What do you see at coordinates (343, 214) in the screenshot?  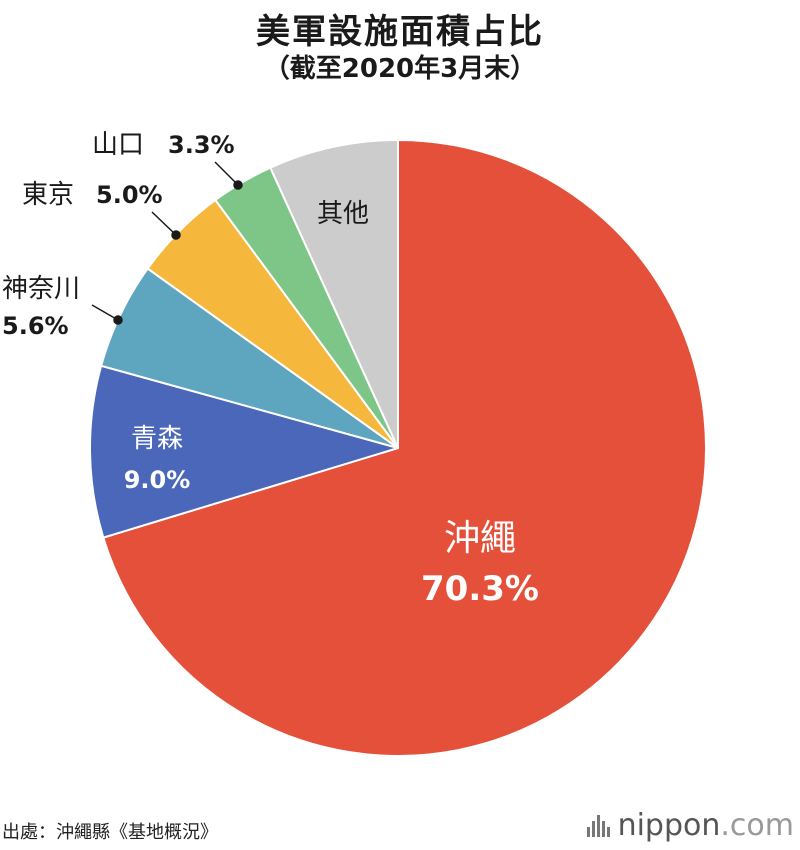 I see `label-others-name: 其他` at bounding box center [343, 214].